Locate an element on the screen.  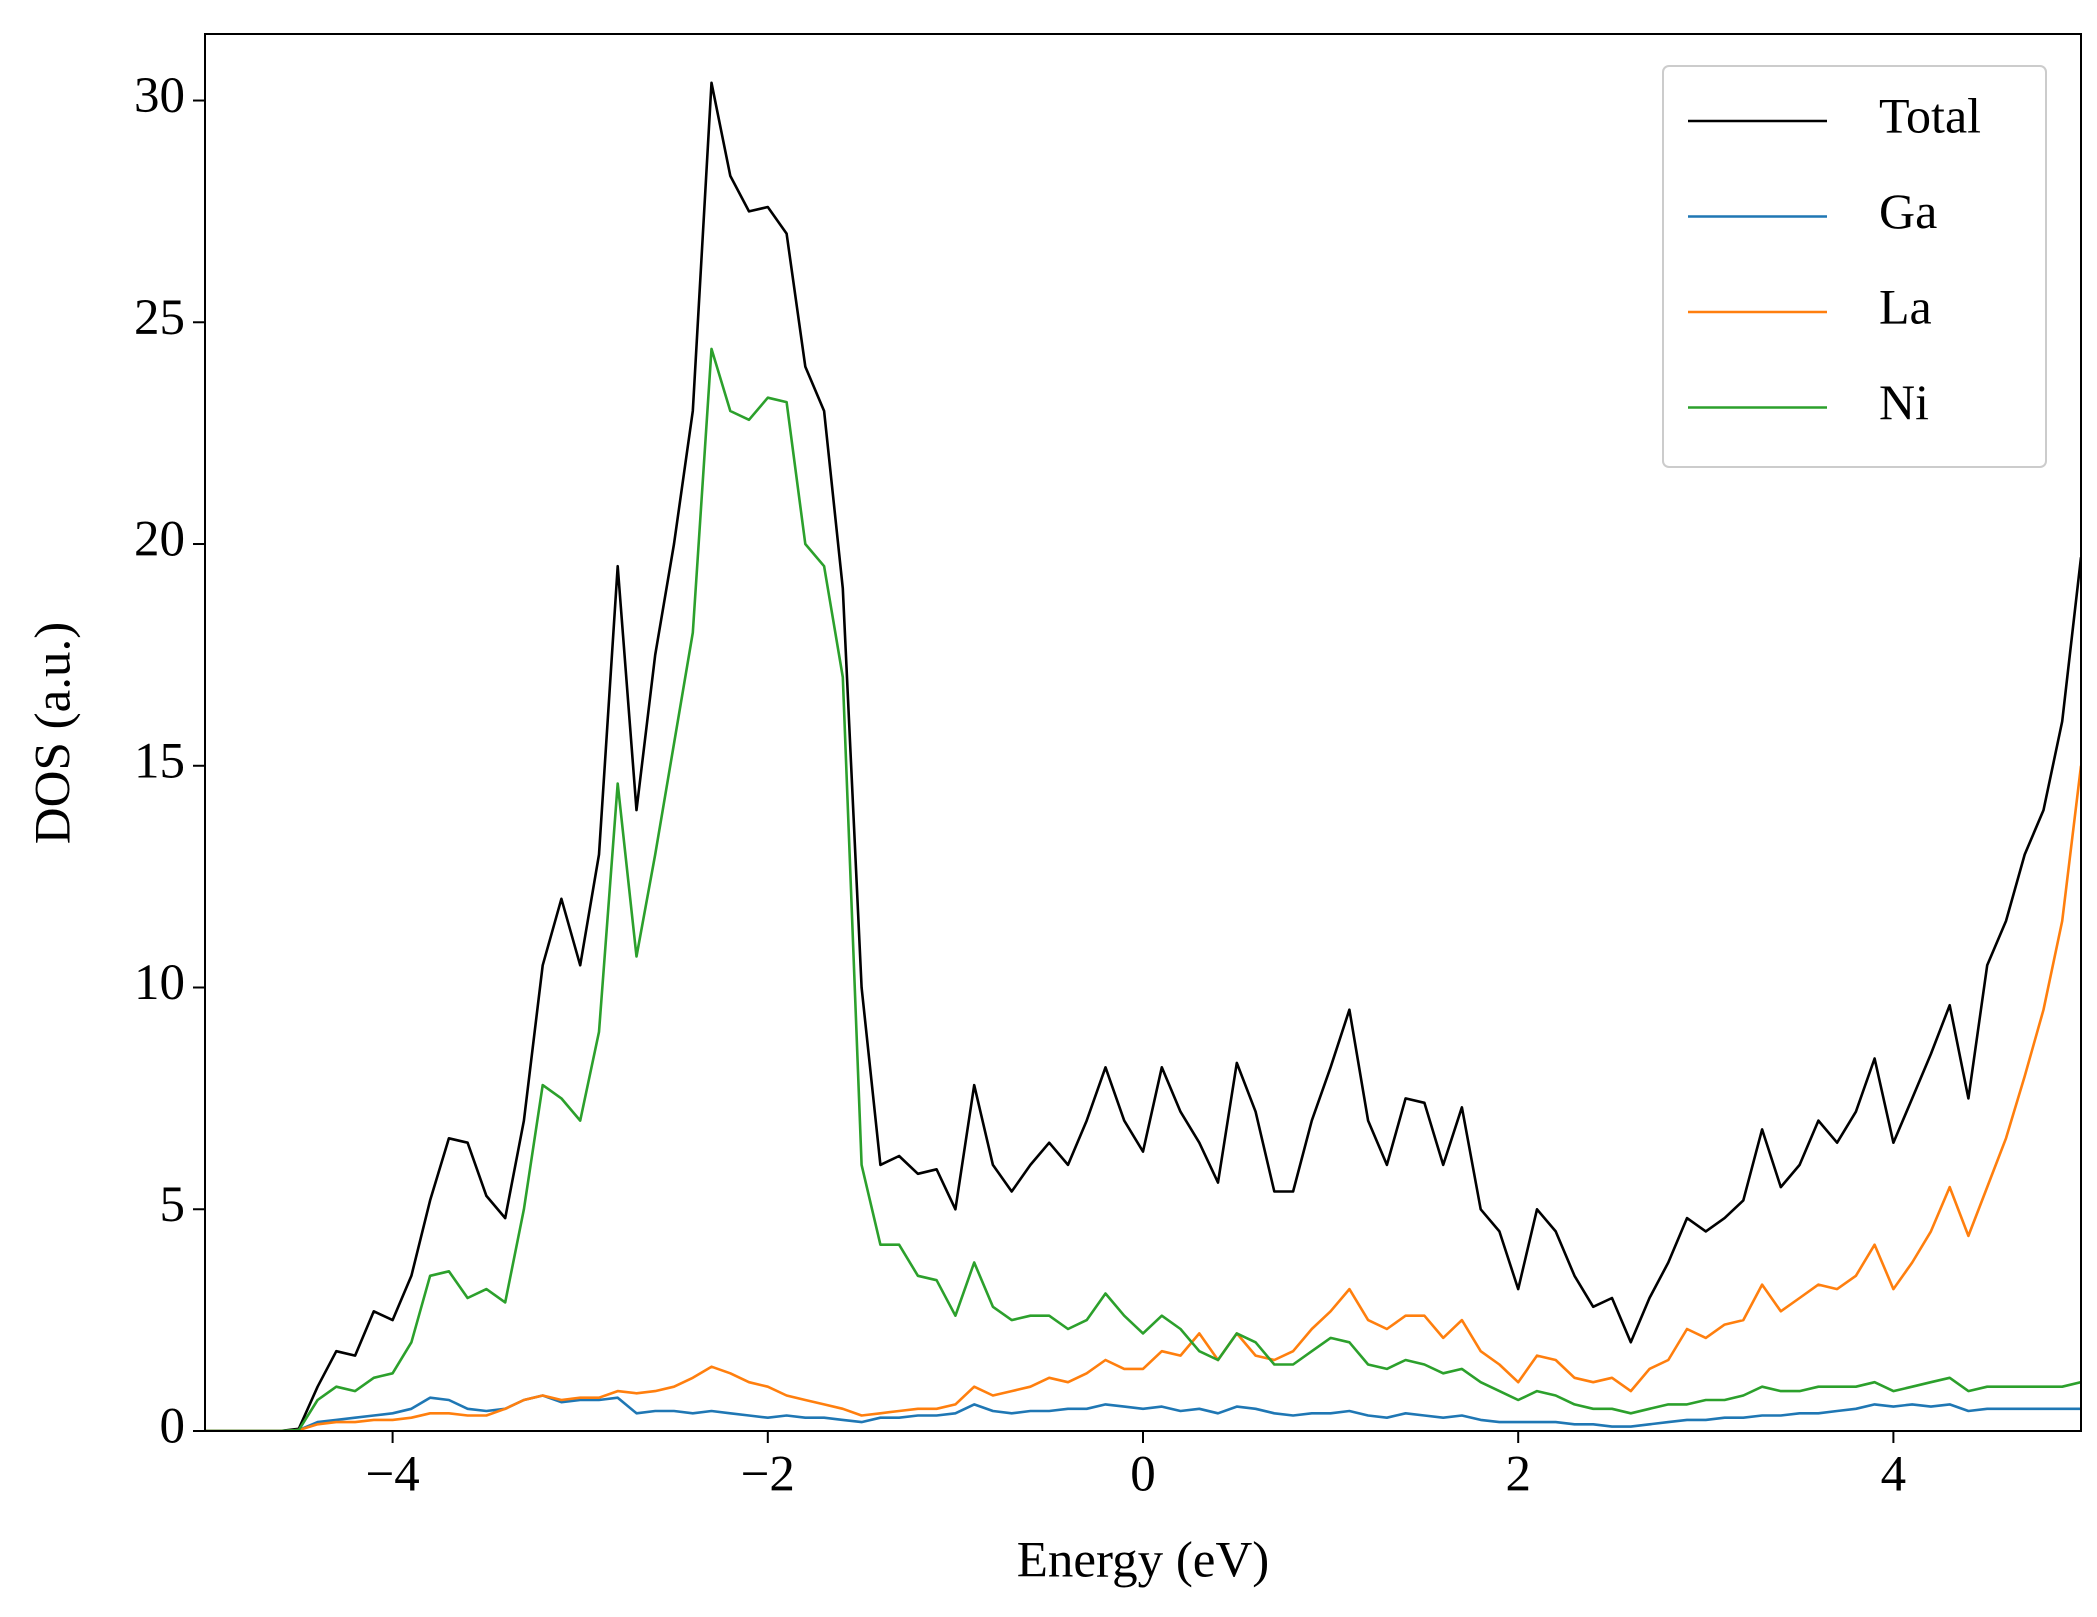
legend-label: Total is located at coordinates (1930, 115).